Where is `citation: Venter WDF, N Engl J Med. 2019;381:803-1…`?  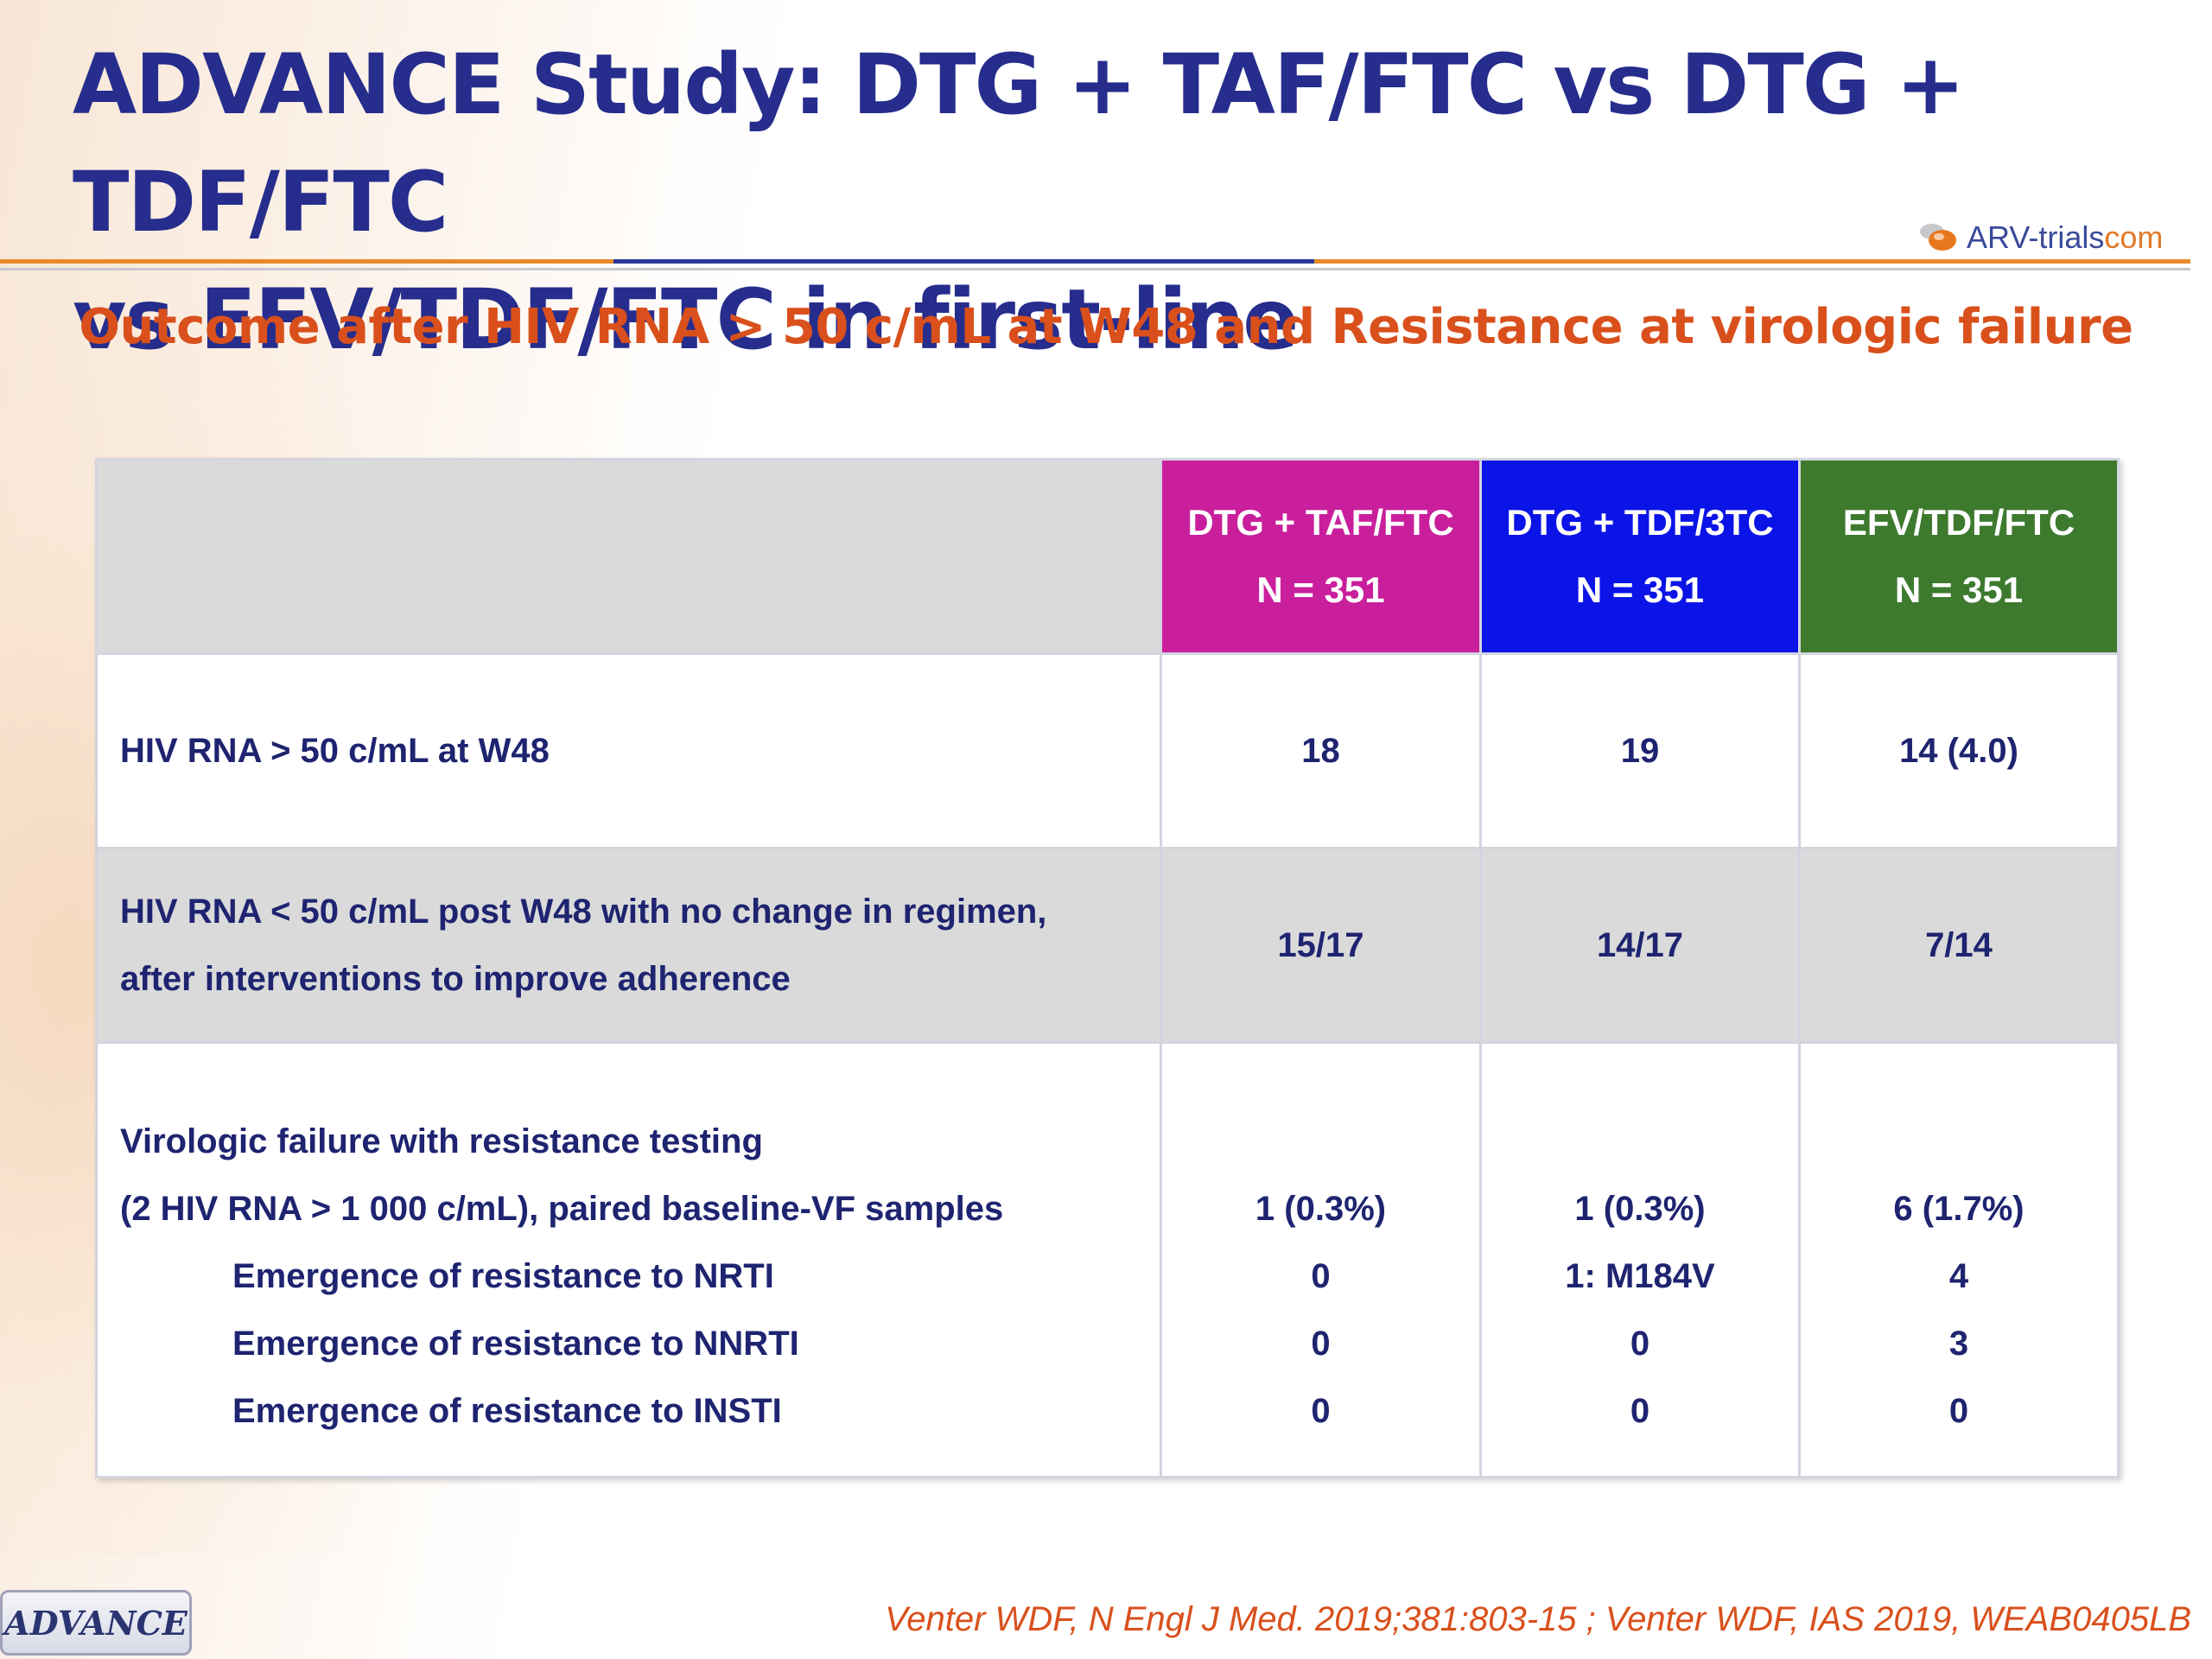
citation: Venter WDF, N Engl J Med. 2019;381:803-1… is located at coordinates (1538, 1619).